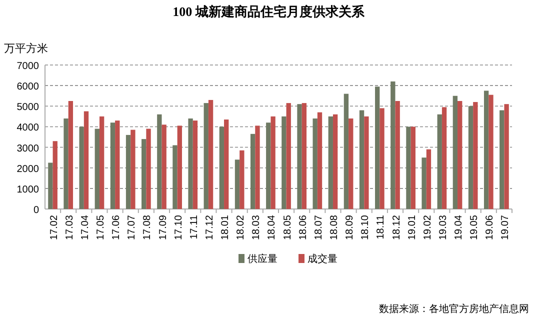 The width and height of the screenshot is (537, 321). I want to click on x-tick-label: 19.07, so click(506, 227).